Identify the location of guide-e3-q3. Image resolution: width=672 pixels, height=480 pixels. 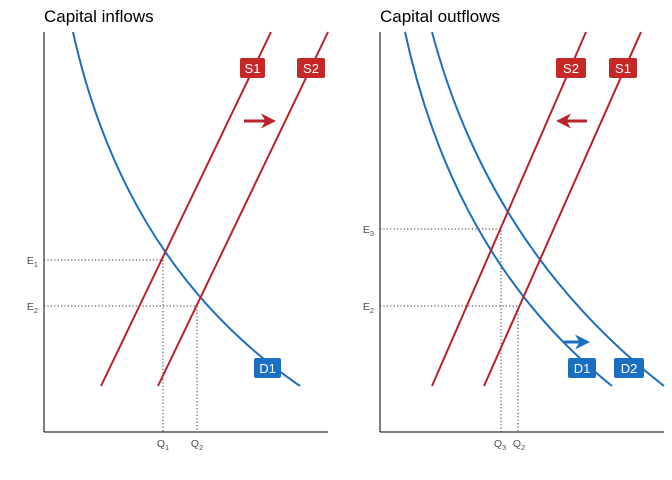
(441, 330).